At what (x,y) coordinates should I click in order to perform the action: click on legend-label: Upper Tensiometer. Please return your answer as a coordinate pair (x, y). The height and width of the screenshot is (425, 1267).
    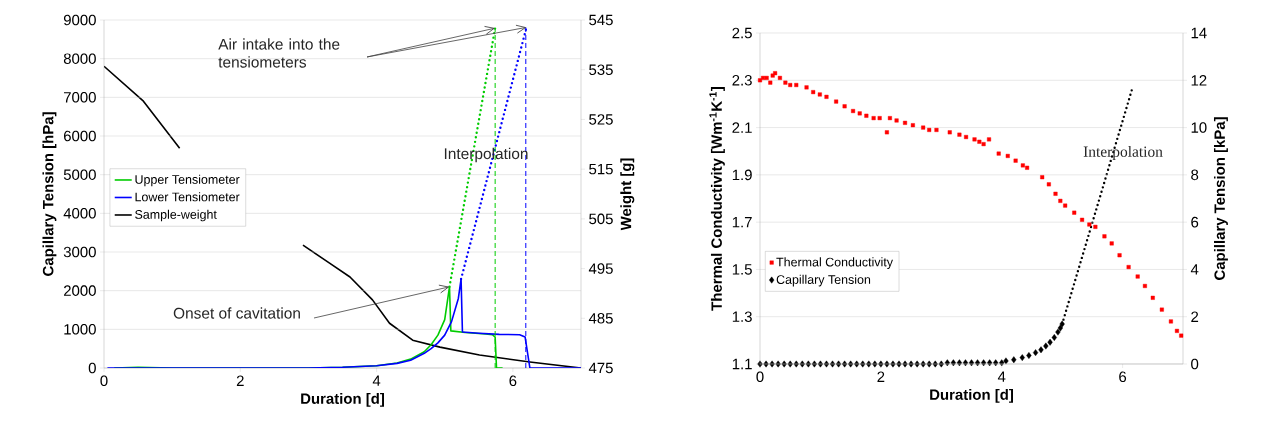
    Looking at the image, I should click on (187, 180).